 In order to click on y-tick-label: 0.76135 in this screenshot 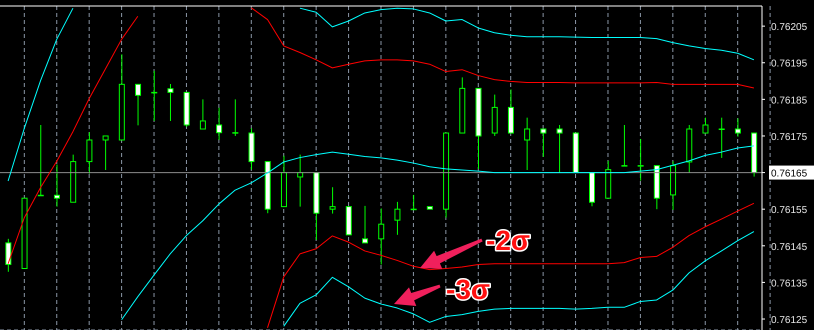, I will do `click(789, 284)`.